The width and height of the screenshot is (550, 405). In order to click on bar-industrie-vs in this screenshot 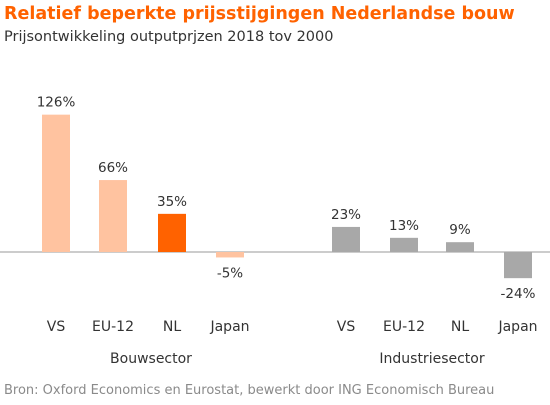, I will do `click(346, 239)`.